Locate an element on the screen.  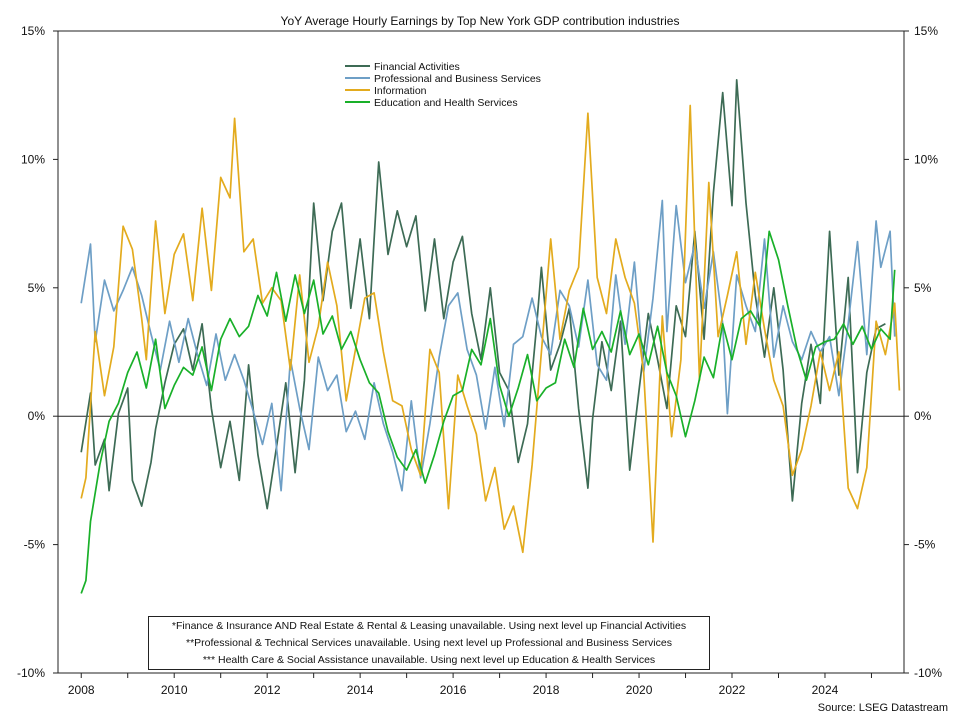
y-tick-label-left: 10% is located at coordinates (33, 159).